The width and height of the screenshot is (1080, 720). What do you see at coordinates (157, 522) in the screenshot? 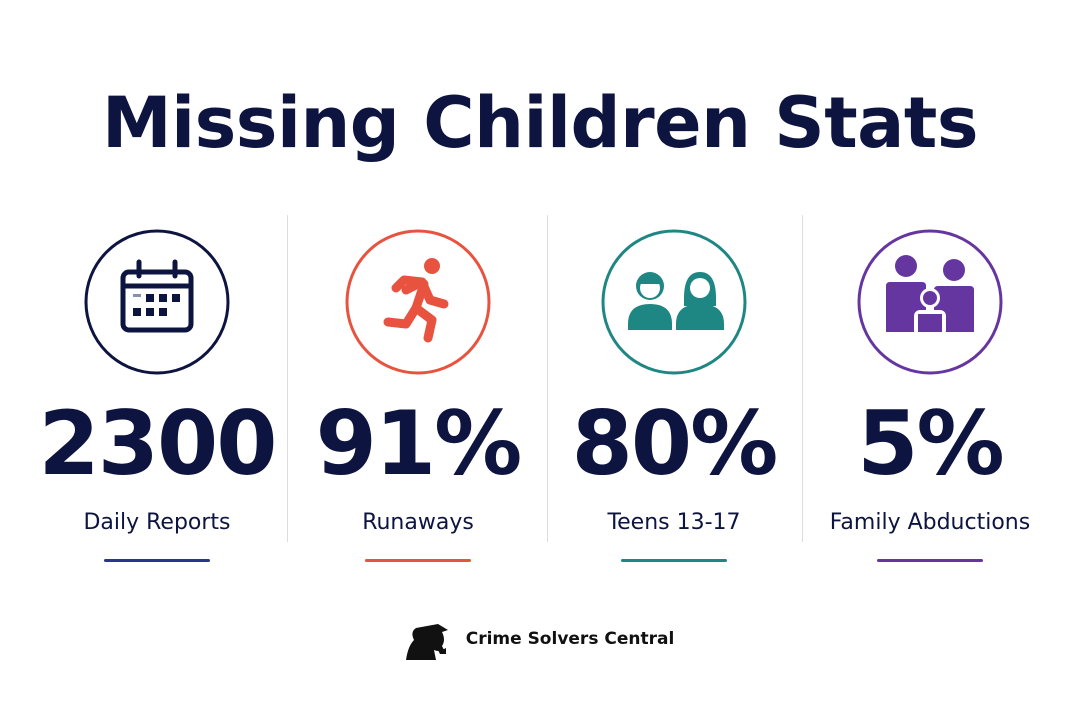
I see `stat-label: Daily Reports` at bounding box center [157, 522].